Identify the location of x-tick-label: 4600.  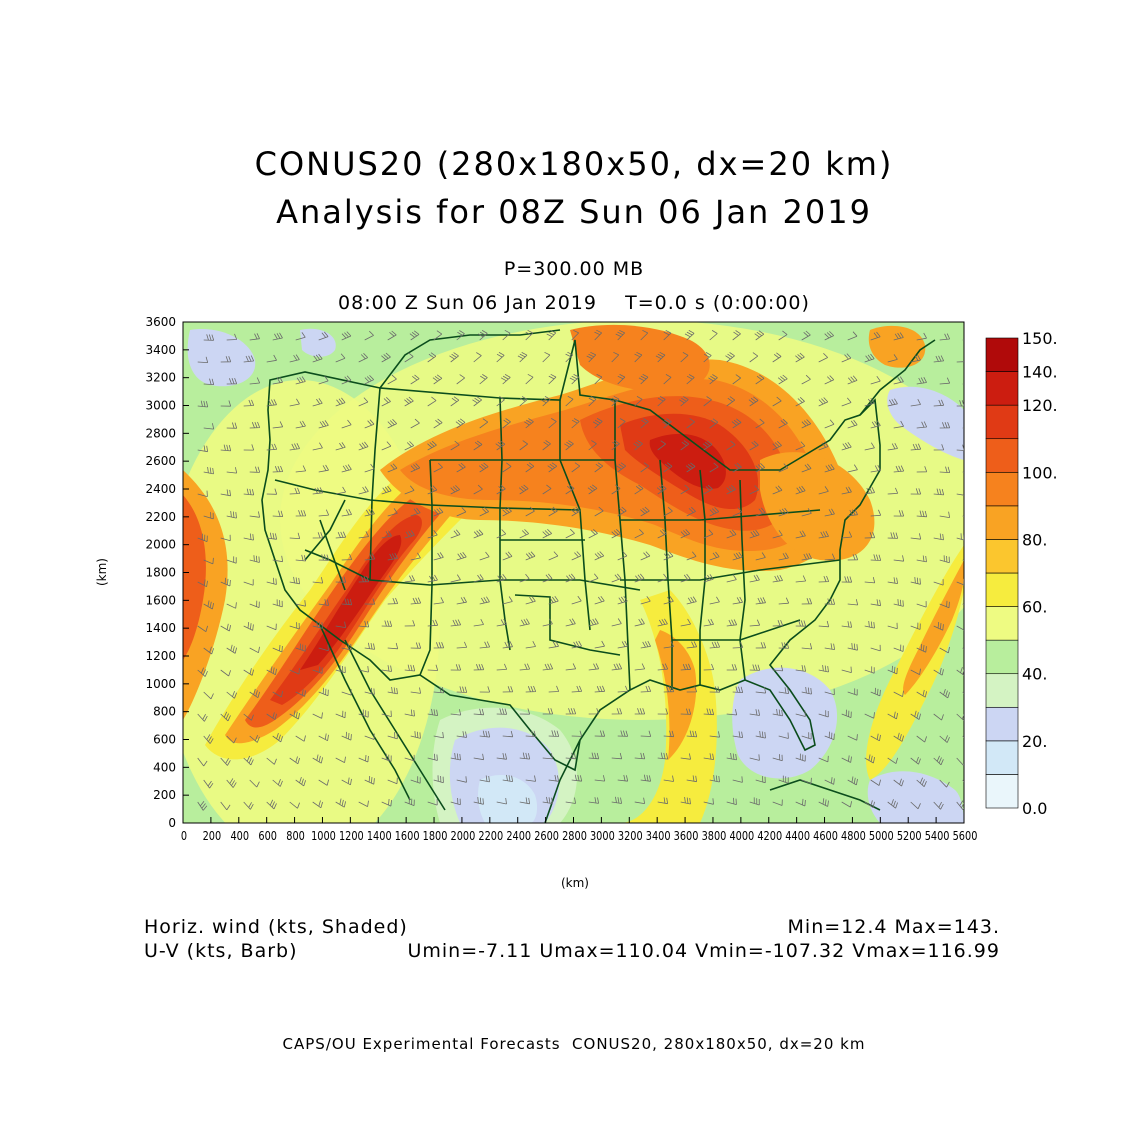
(825, 836).